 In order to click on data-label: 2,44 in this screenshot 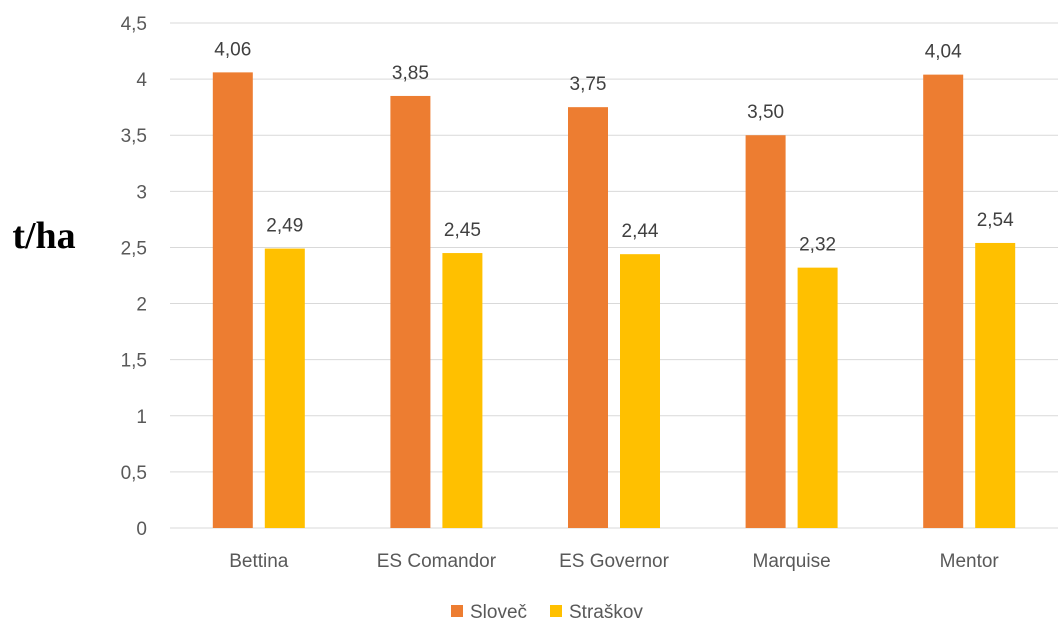, I will do `click(640, 231)`.